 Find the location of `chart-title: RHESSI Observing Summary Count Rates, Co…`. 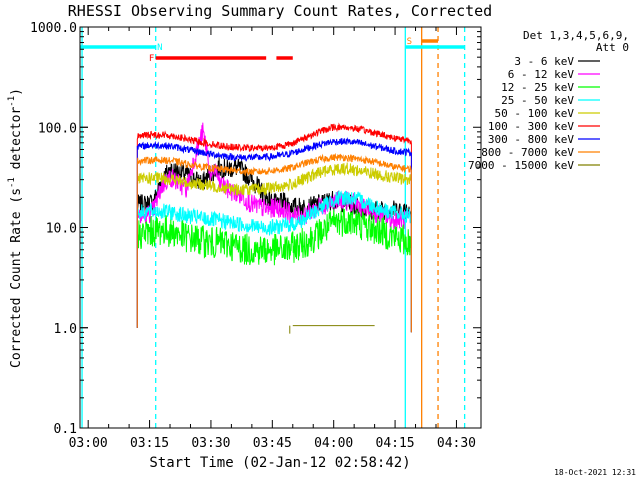

chart-title: RHESSI Observing Summary Count Rates, Co… is located at coordinates (280, 11).